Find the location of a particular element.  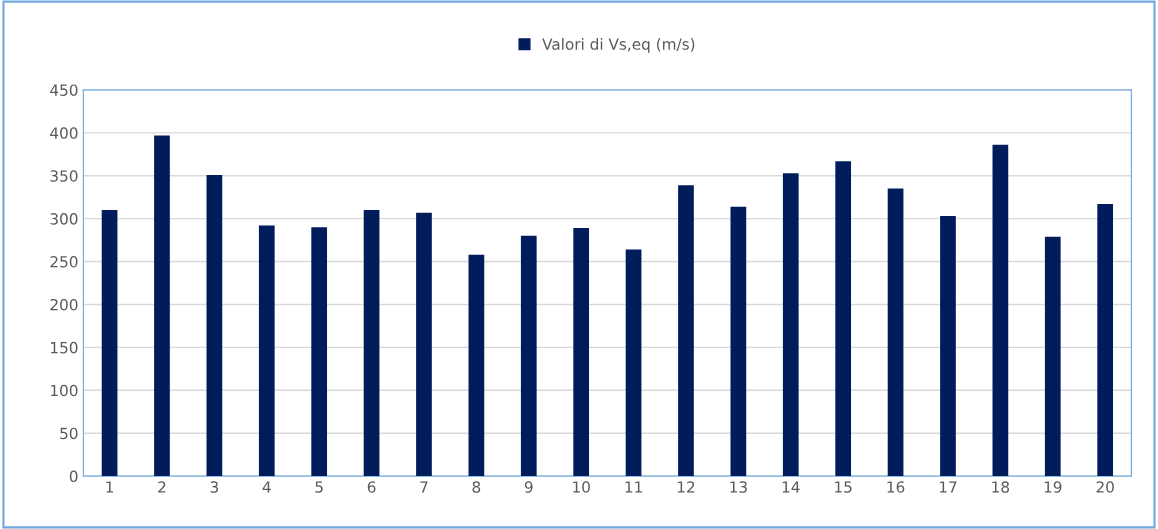

x-tick-label: 20 is located at coordinates (1105, 487).